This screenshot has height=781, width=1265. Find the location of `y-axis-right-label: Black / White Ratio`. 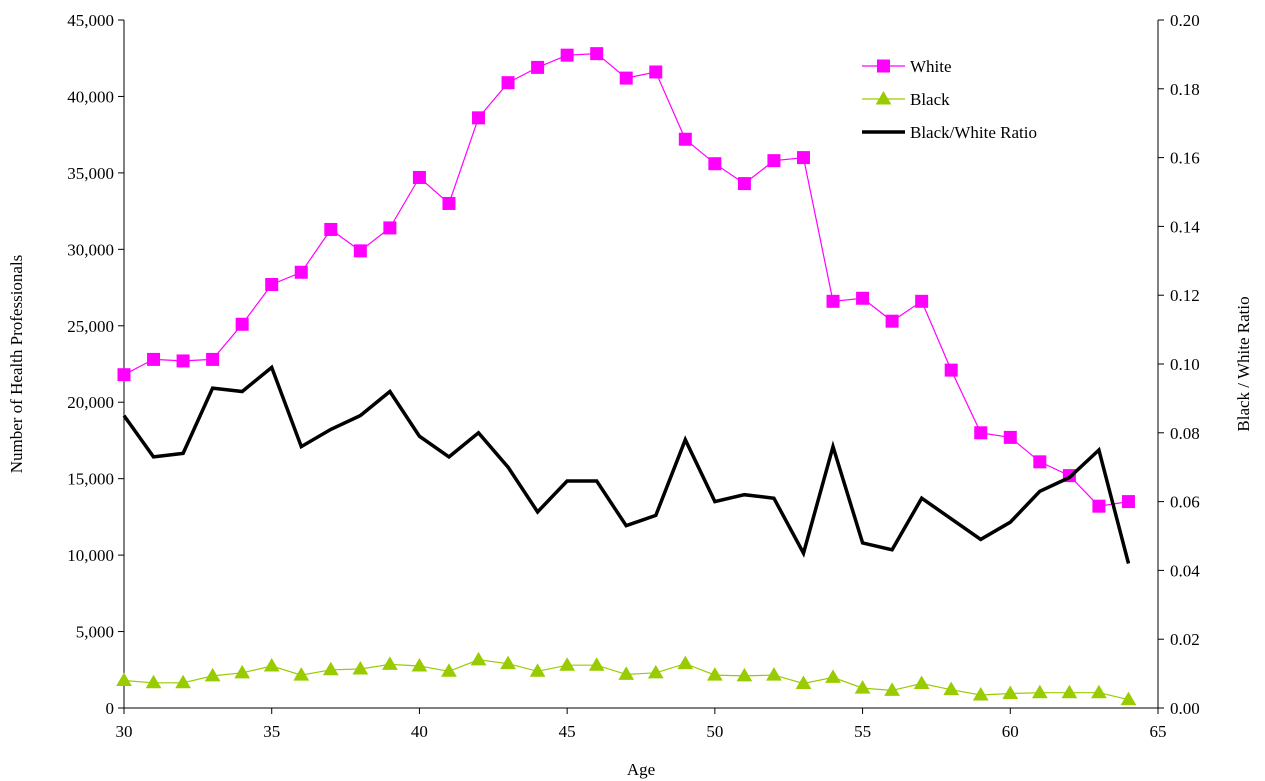

y-axis-right-label: Black / White Ratio is located at coordinates (1243, 363).